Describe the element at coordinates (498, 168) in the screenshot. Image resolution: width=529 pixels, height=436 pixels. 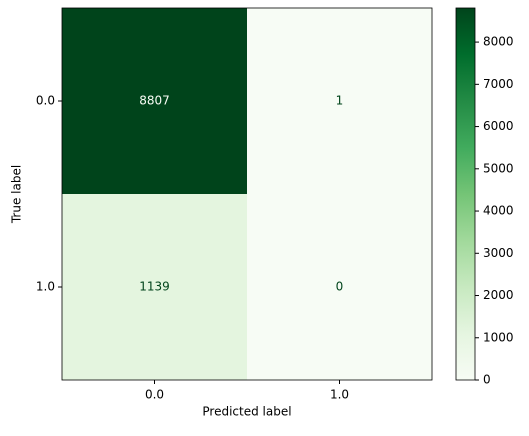
I see `colorbar-tick-label: 5000` at that location.